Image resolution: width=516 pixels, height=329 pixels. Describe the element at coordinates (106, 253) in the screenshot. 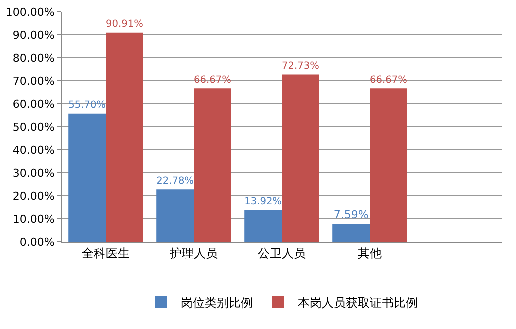

I see `x-tick-label: 全科医生` at that location.